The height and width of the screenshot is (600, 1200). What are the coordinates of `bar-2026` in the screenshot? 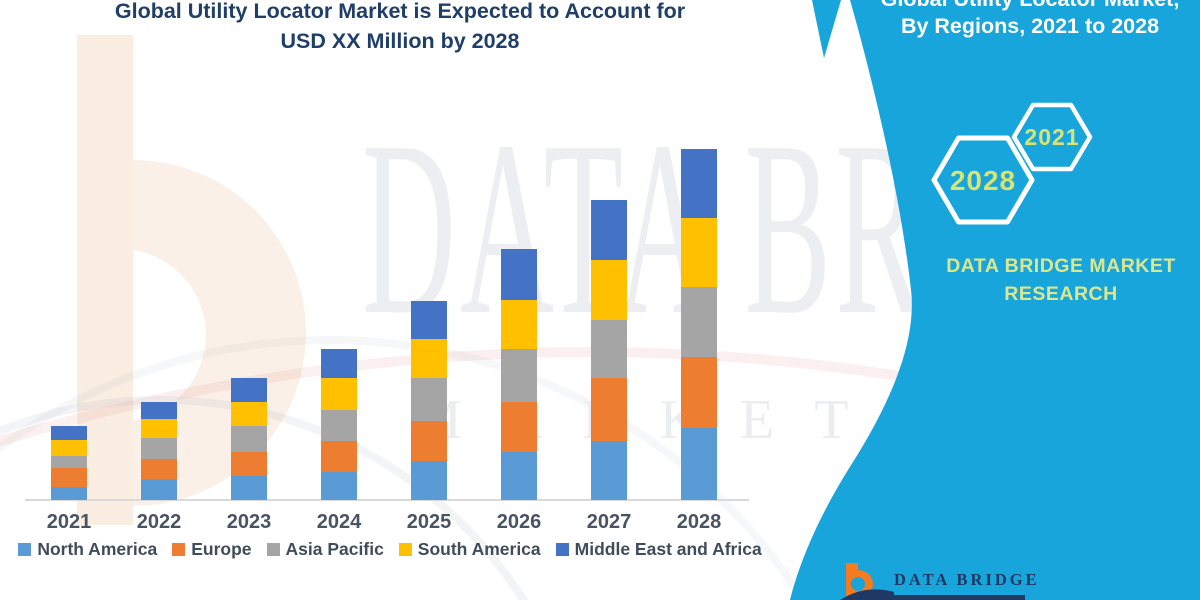 It's located at (519, 374).